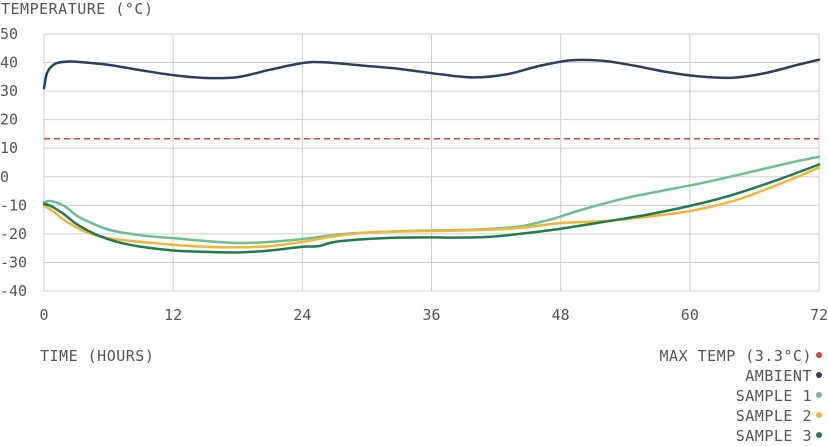 The image size is (828, 446). What do you see at coordinates (302, 315) in the screenshot?
I see `x-tick-label: 24` at bounding box center [302, 315].